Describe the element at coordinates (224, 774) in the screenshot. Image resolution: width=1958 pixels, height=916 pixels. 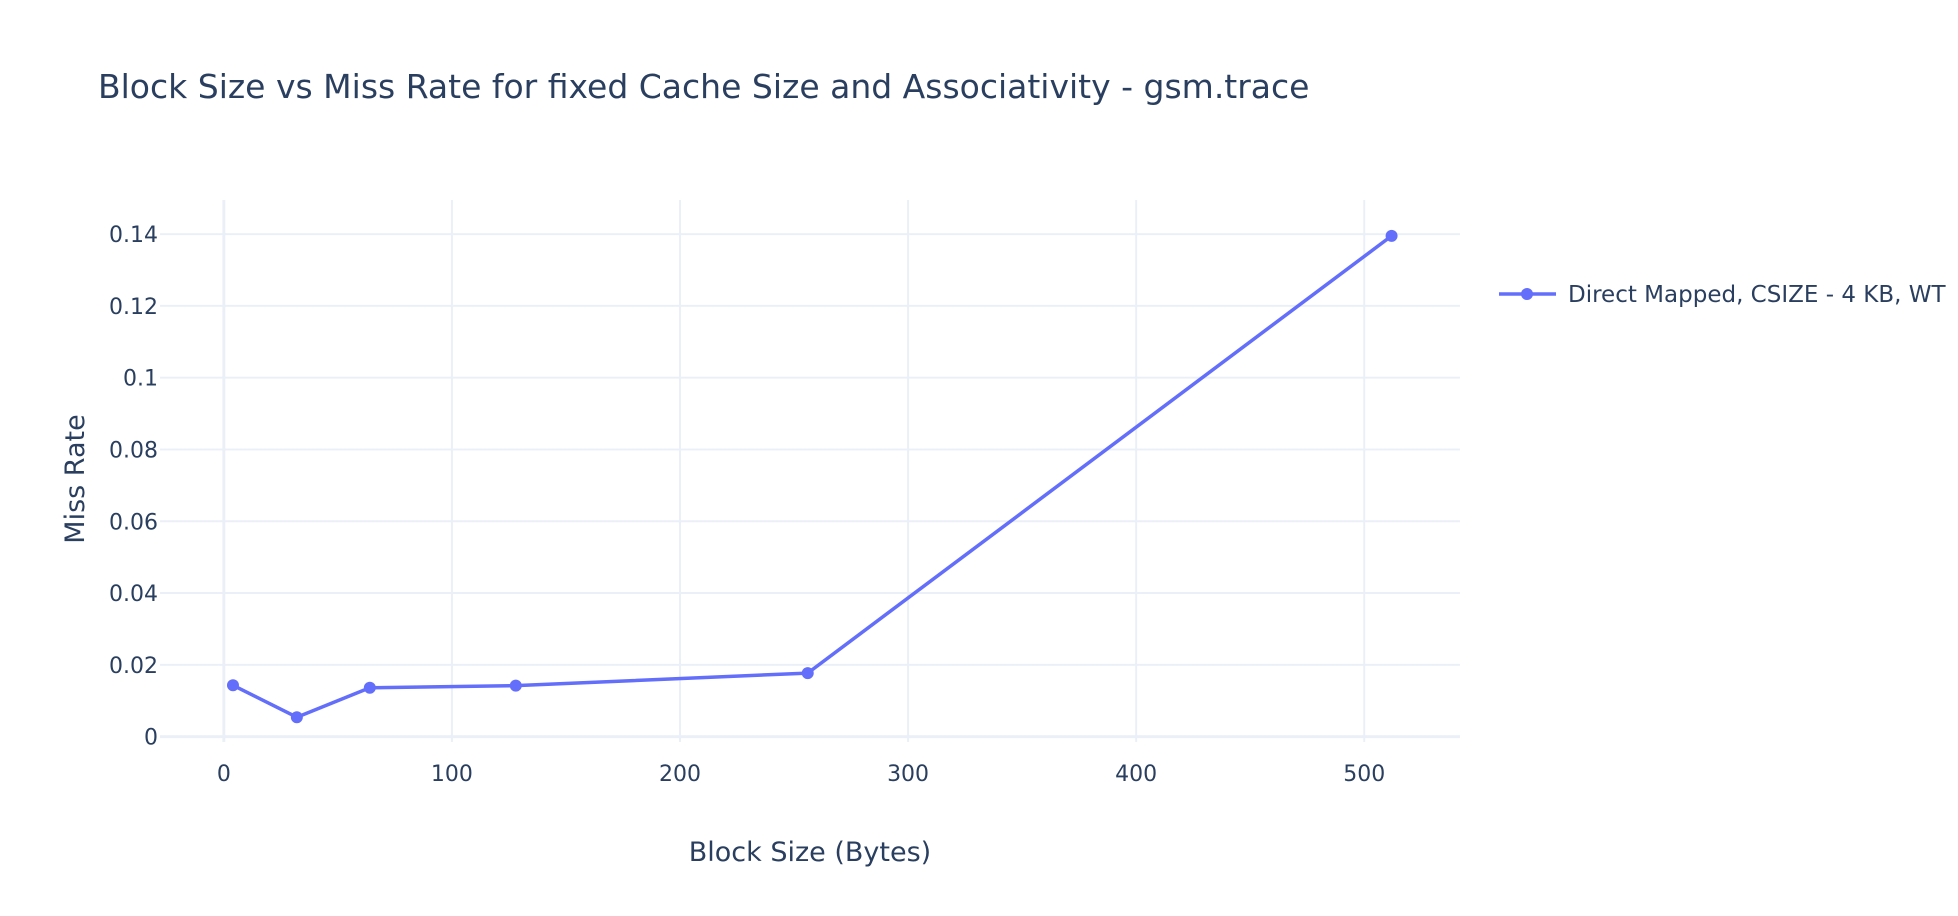
I see `x-tick-label: 0` at that location.